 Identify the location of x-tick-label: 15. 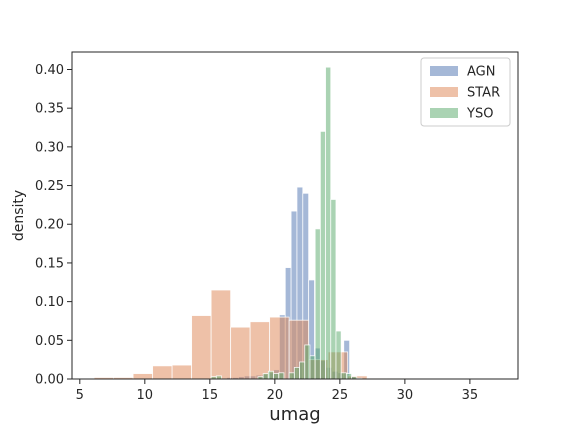
(210, 395).